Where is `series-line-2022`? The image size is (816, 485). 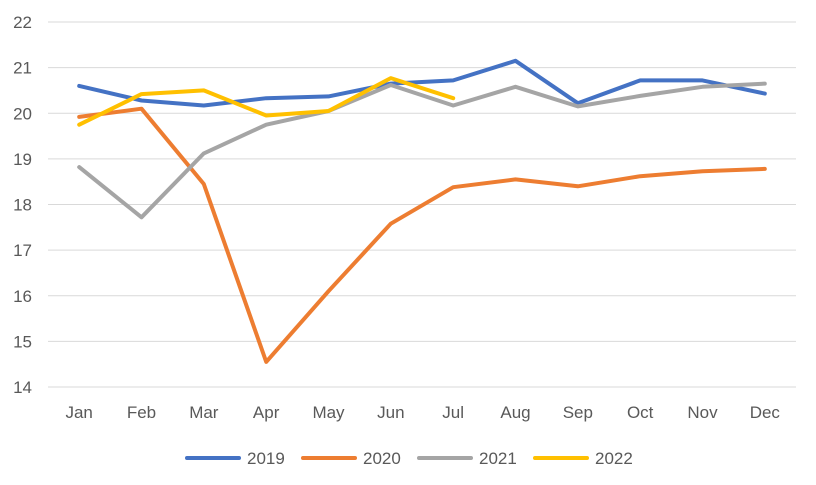
series-line-2022 is located at coordinates (266, 101).